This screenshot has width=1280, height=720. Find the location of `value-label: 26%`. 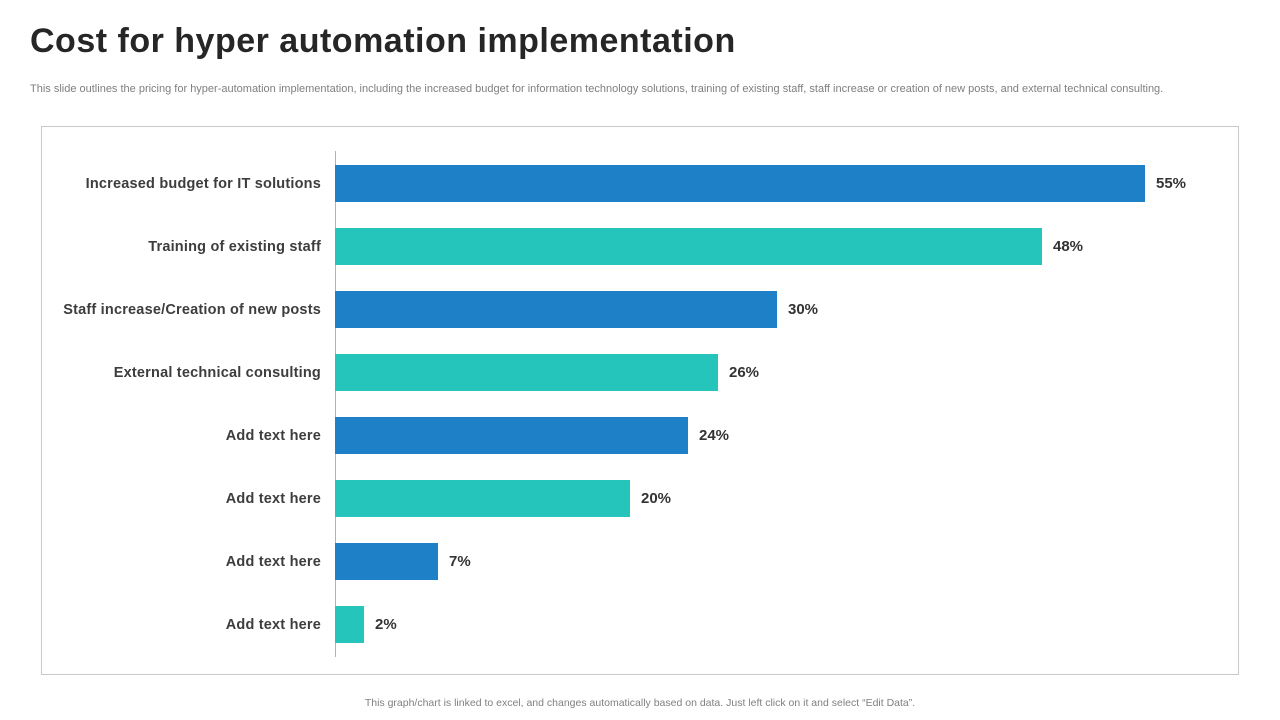

value-label: 26% is located at coordinates (744, 372).